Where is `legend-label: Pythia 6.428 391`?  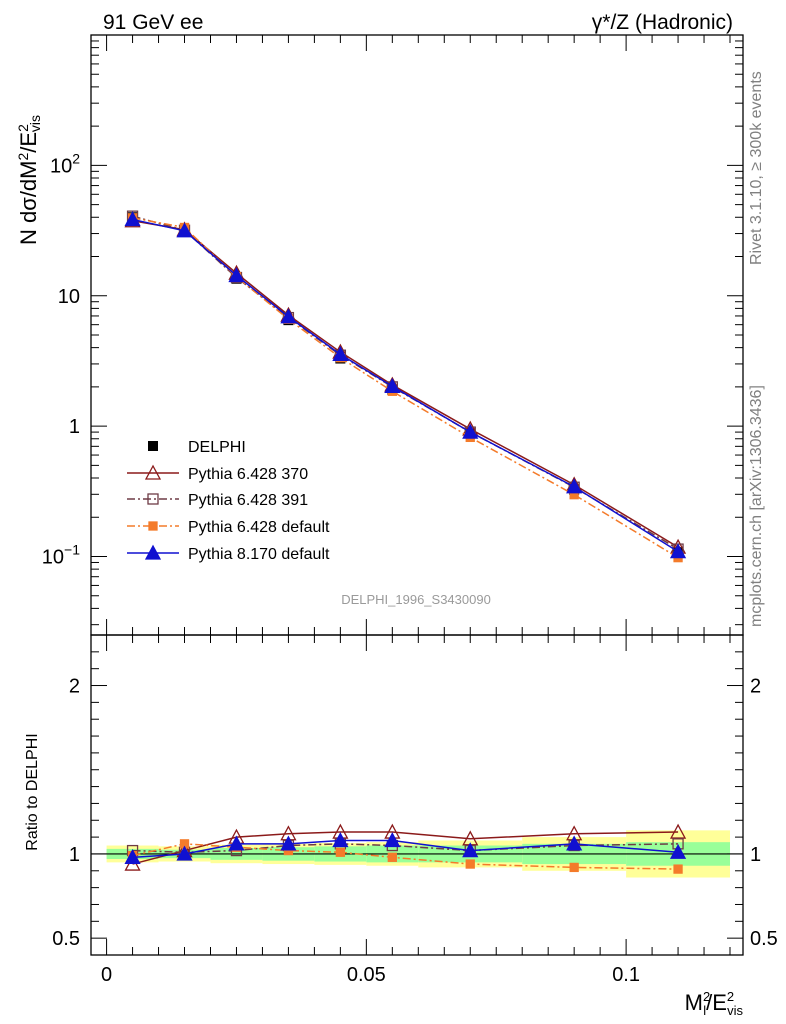
legend-label: Pythia 6.428 391 is located at coordinates (248, 500).